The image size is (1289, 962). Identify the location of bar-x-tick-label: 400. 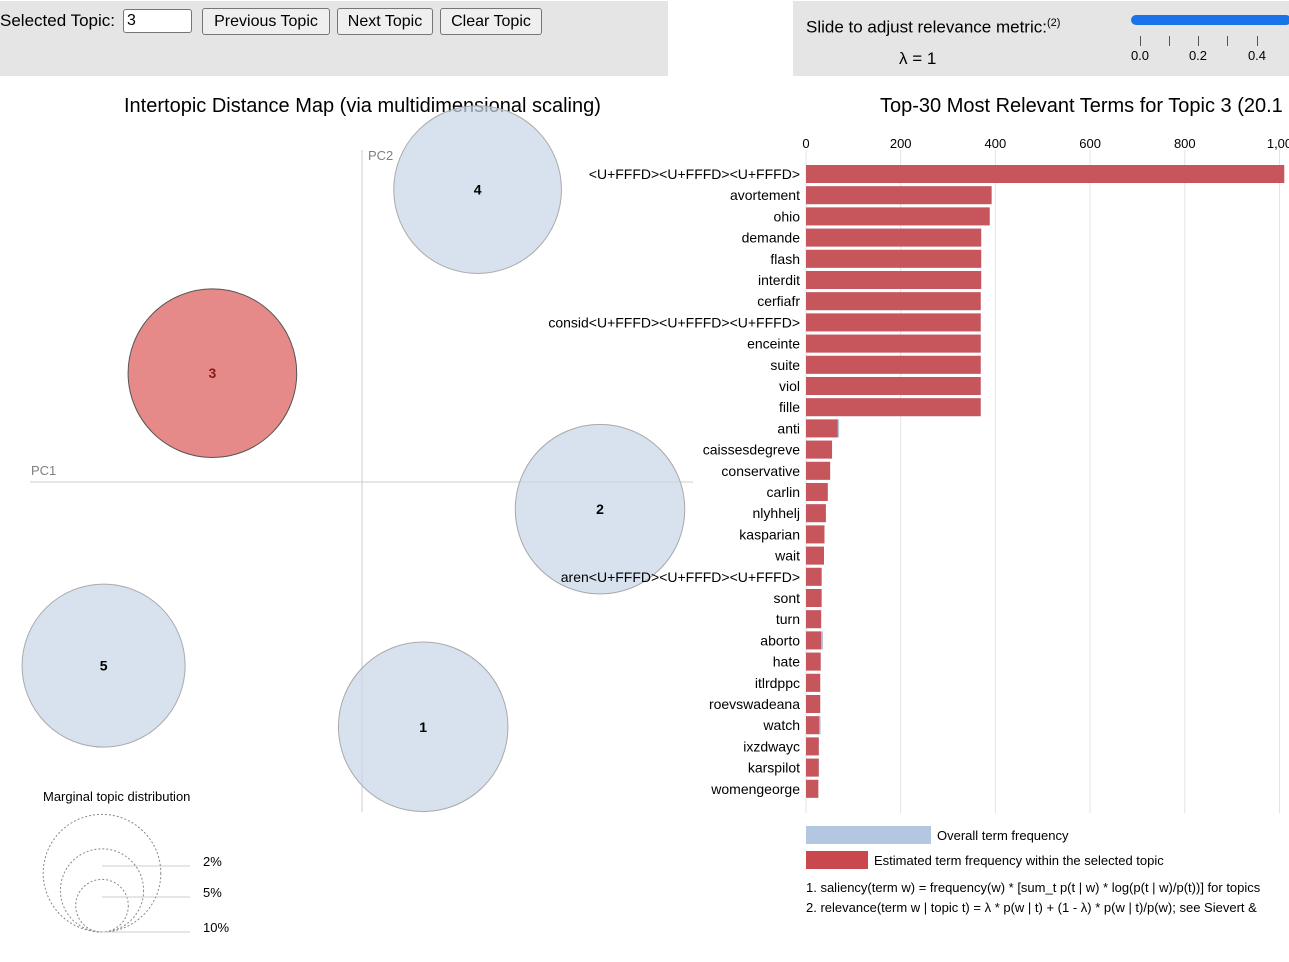
(996, 143).